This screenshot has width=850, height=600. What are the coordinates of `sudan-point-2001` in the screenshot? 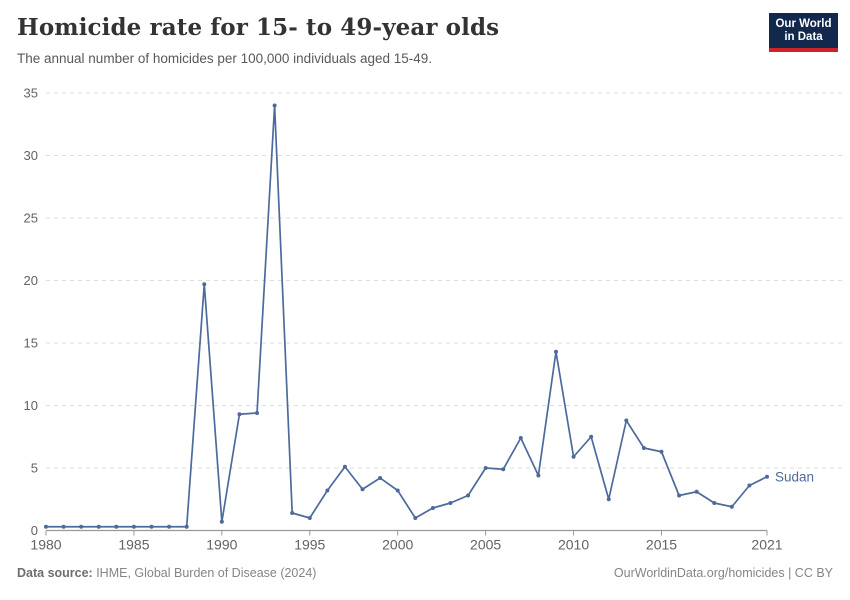 It's located at (415, 518).